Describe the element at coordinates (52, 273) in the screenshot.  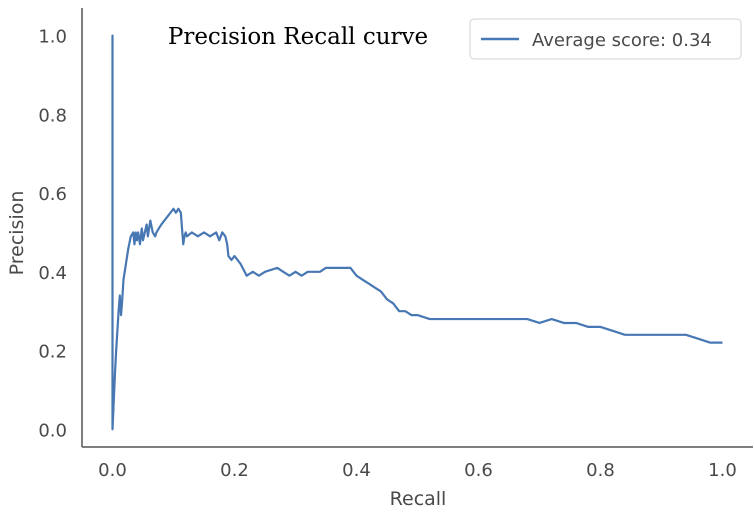
I see `y-tick-label: 0.4` at that location.